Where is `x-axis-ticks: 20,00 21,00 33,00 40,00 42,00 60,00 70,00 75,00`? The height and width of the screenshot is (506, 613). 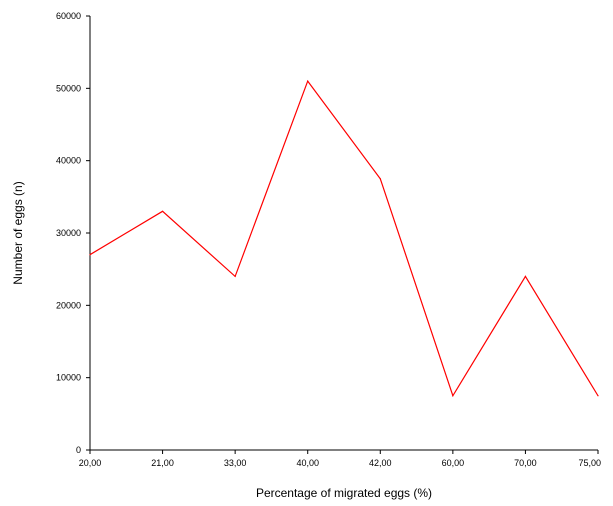
x-axis-ticks: 20,00 21,00 33,00 40,00 42,00 60,00 70,00 75,00 is located at coordinates (340, 459).